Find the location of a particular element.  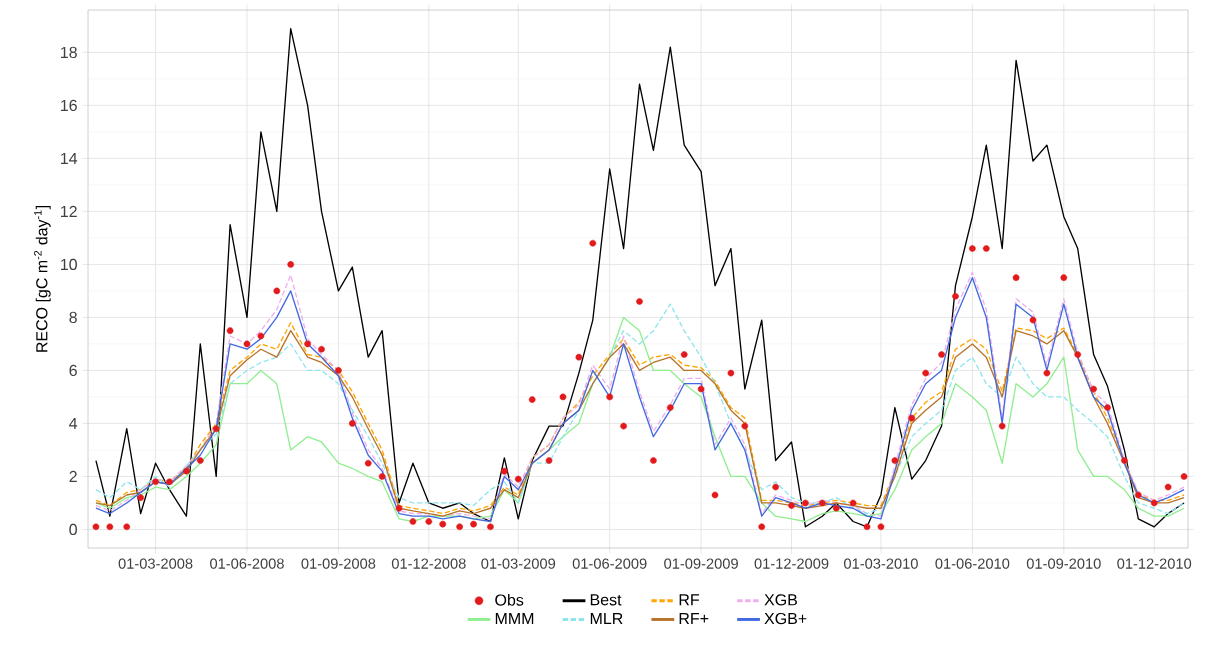

x-tick-label: 01-12-2010 is located at coordinates (1154, 563).